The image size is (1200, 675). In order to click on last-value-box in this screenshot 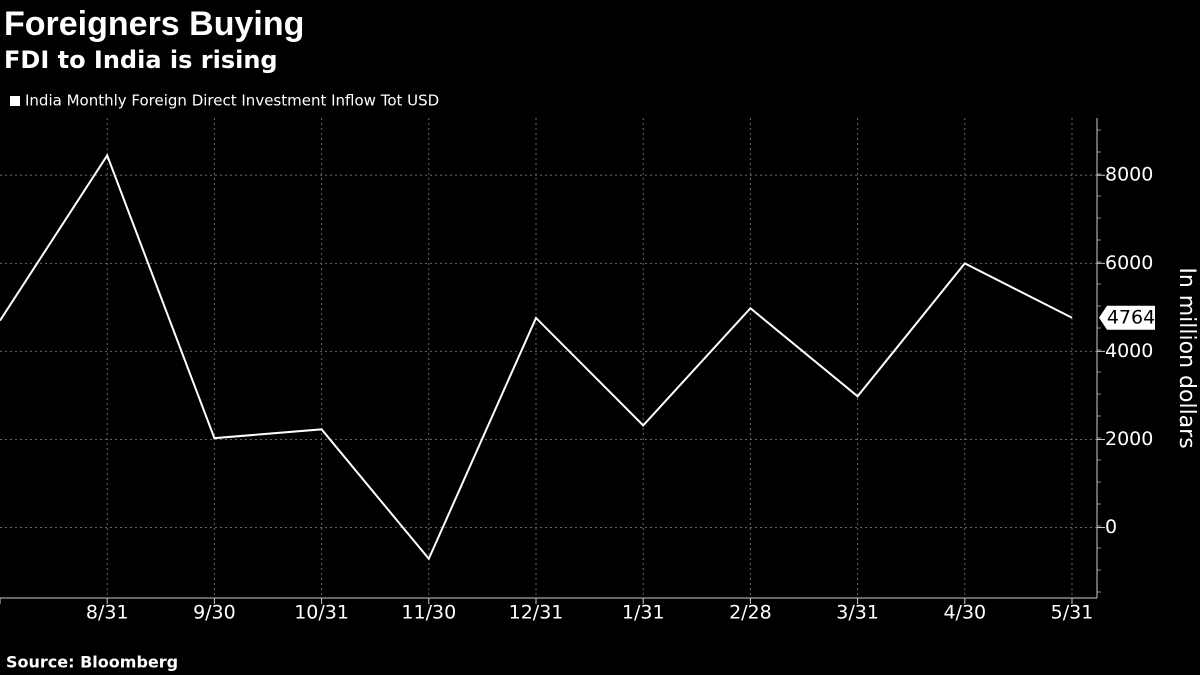, I will do `click(1127, 317)`.